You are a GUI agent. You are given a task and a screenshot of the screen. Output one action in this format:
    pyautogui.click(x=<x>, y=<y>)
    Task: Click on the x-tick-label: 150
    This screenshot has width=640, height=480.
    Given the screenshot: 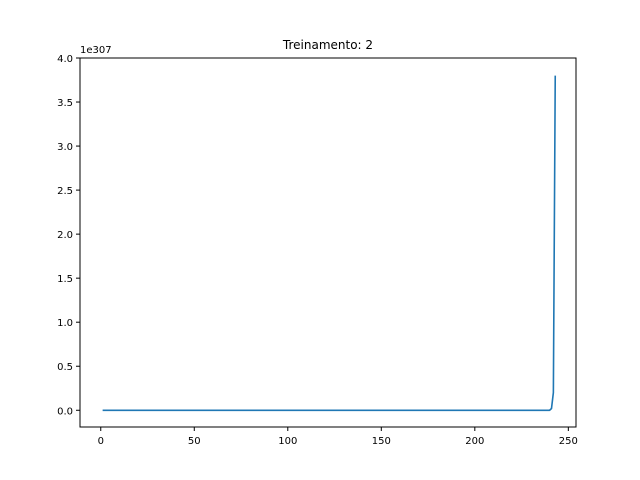 What is the action you would take?
    pyautogui.click(x=381, y=441)
    